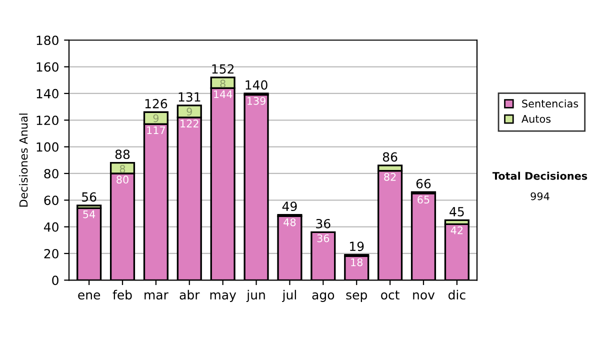 This screenshot has height=340, width=600. I want to click on data-label: 144, so click(223, 94).